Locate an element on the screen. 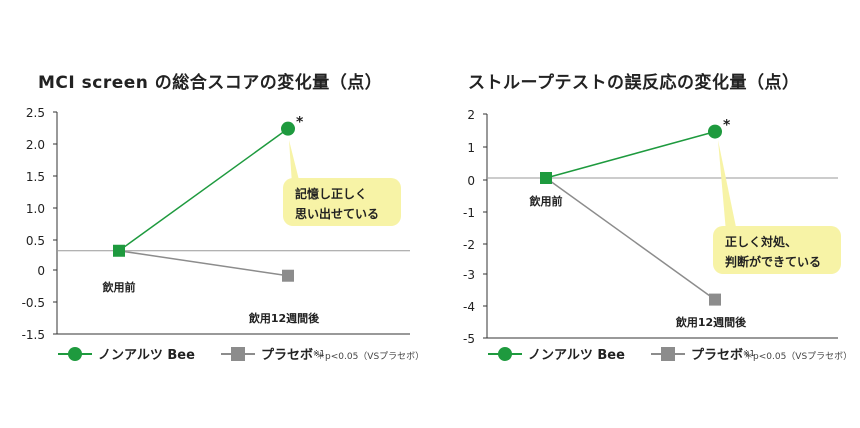 This screenshot has width=860, height=428. callout-tail-mci is located at coordinates (294, 162).